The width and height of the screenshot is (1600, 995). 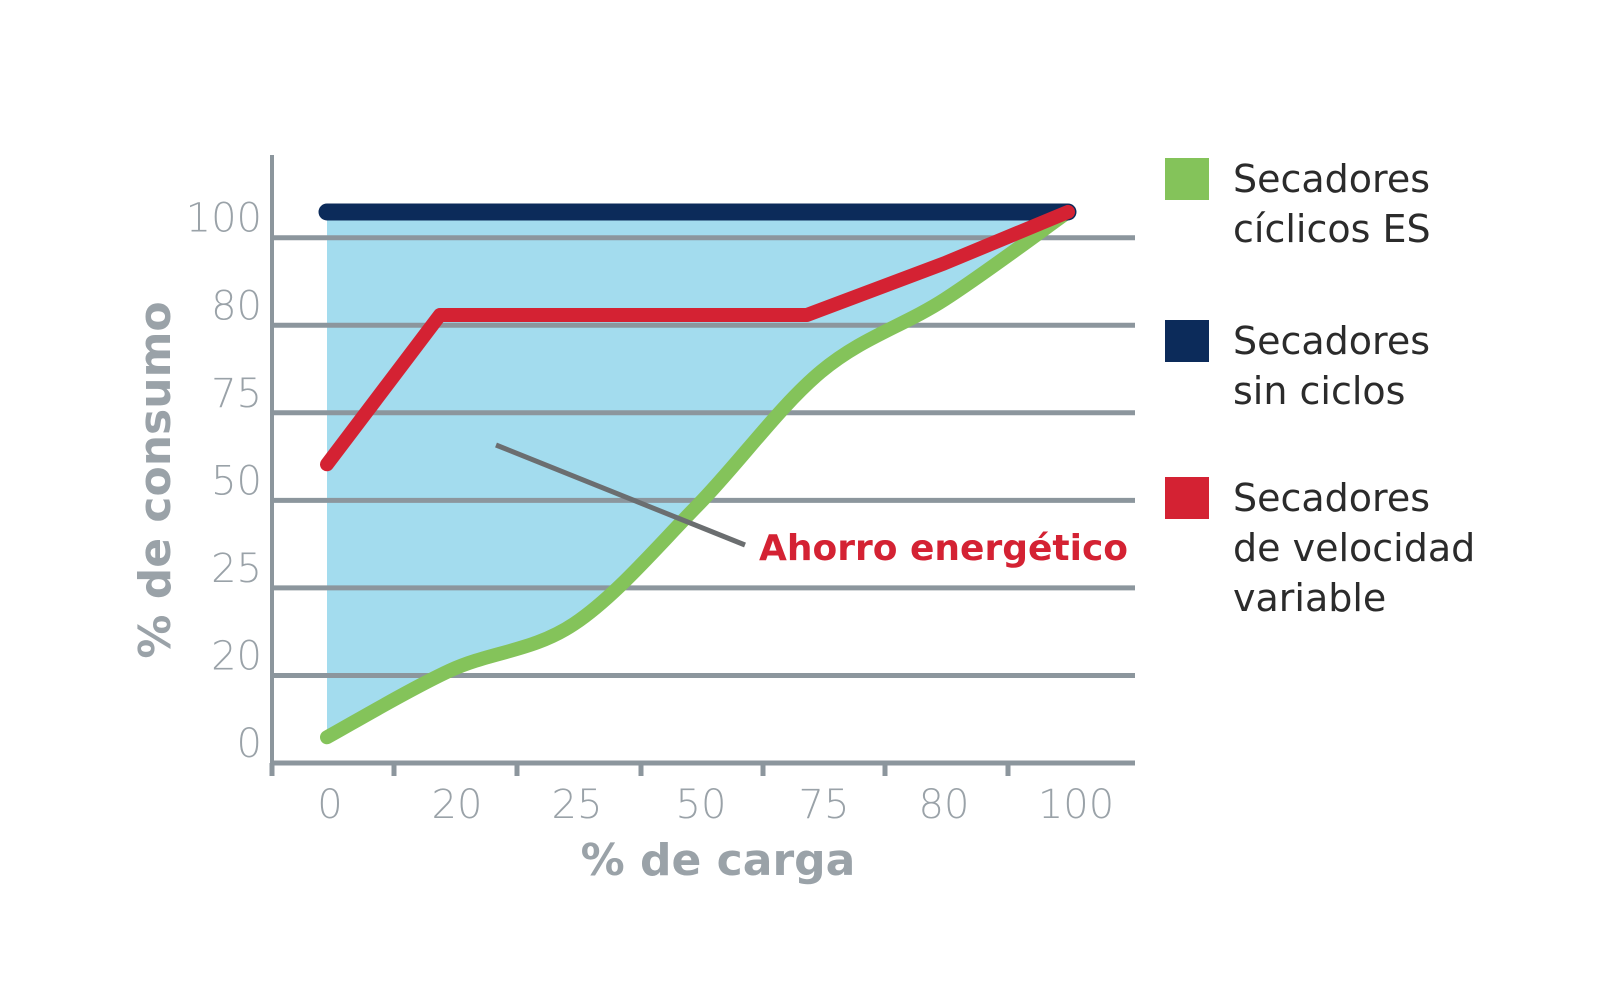 I want to click on y-tick-label: 0, so click(x=249, y=744).